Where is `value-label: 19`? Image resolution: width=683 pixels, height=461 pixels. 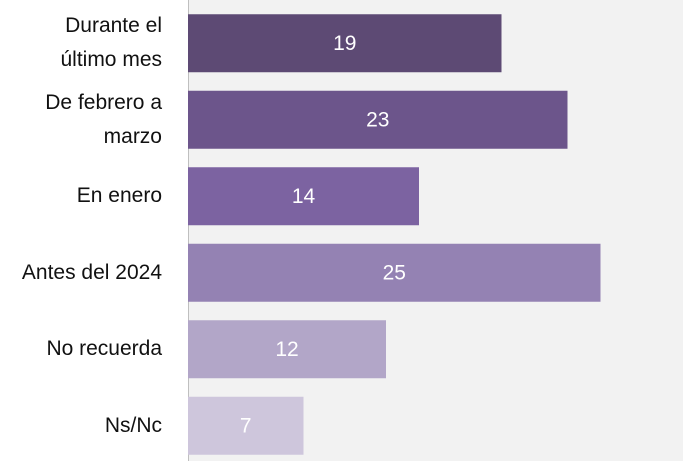 value-label: 19 is located at coordinates (344, 43).